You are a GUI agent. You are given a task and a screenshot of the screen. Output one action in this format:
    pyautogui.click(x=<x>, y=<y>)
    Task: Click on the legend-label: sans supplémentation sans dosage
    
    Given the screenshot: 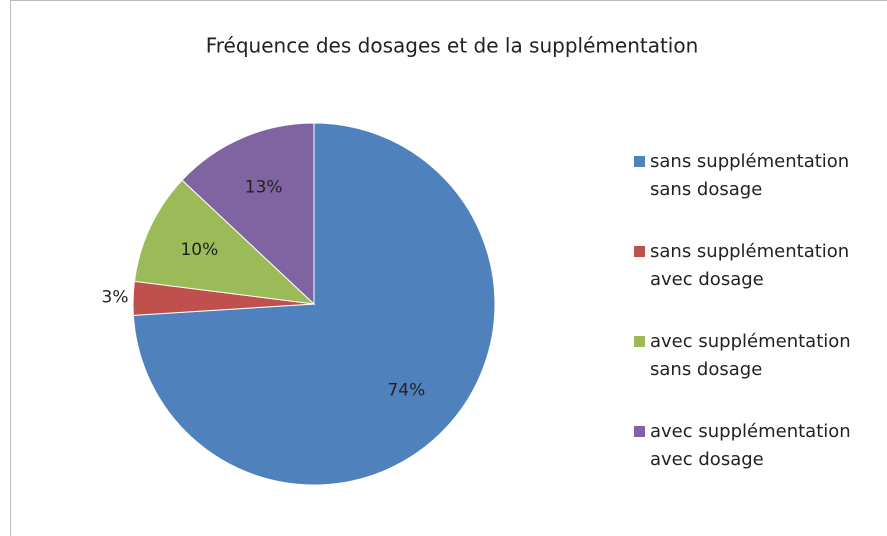 What is the action you would take?
    pyautogui.click(x=750, y=175)
    